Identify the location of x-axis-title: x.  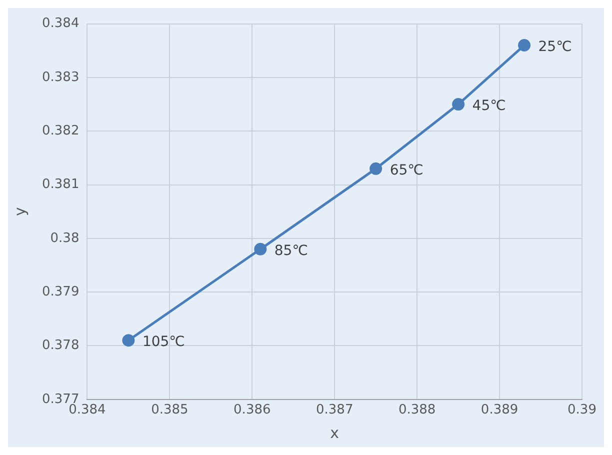
(335, 433).